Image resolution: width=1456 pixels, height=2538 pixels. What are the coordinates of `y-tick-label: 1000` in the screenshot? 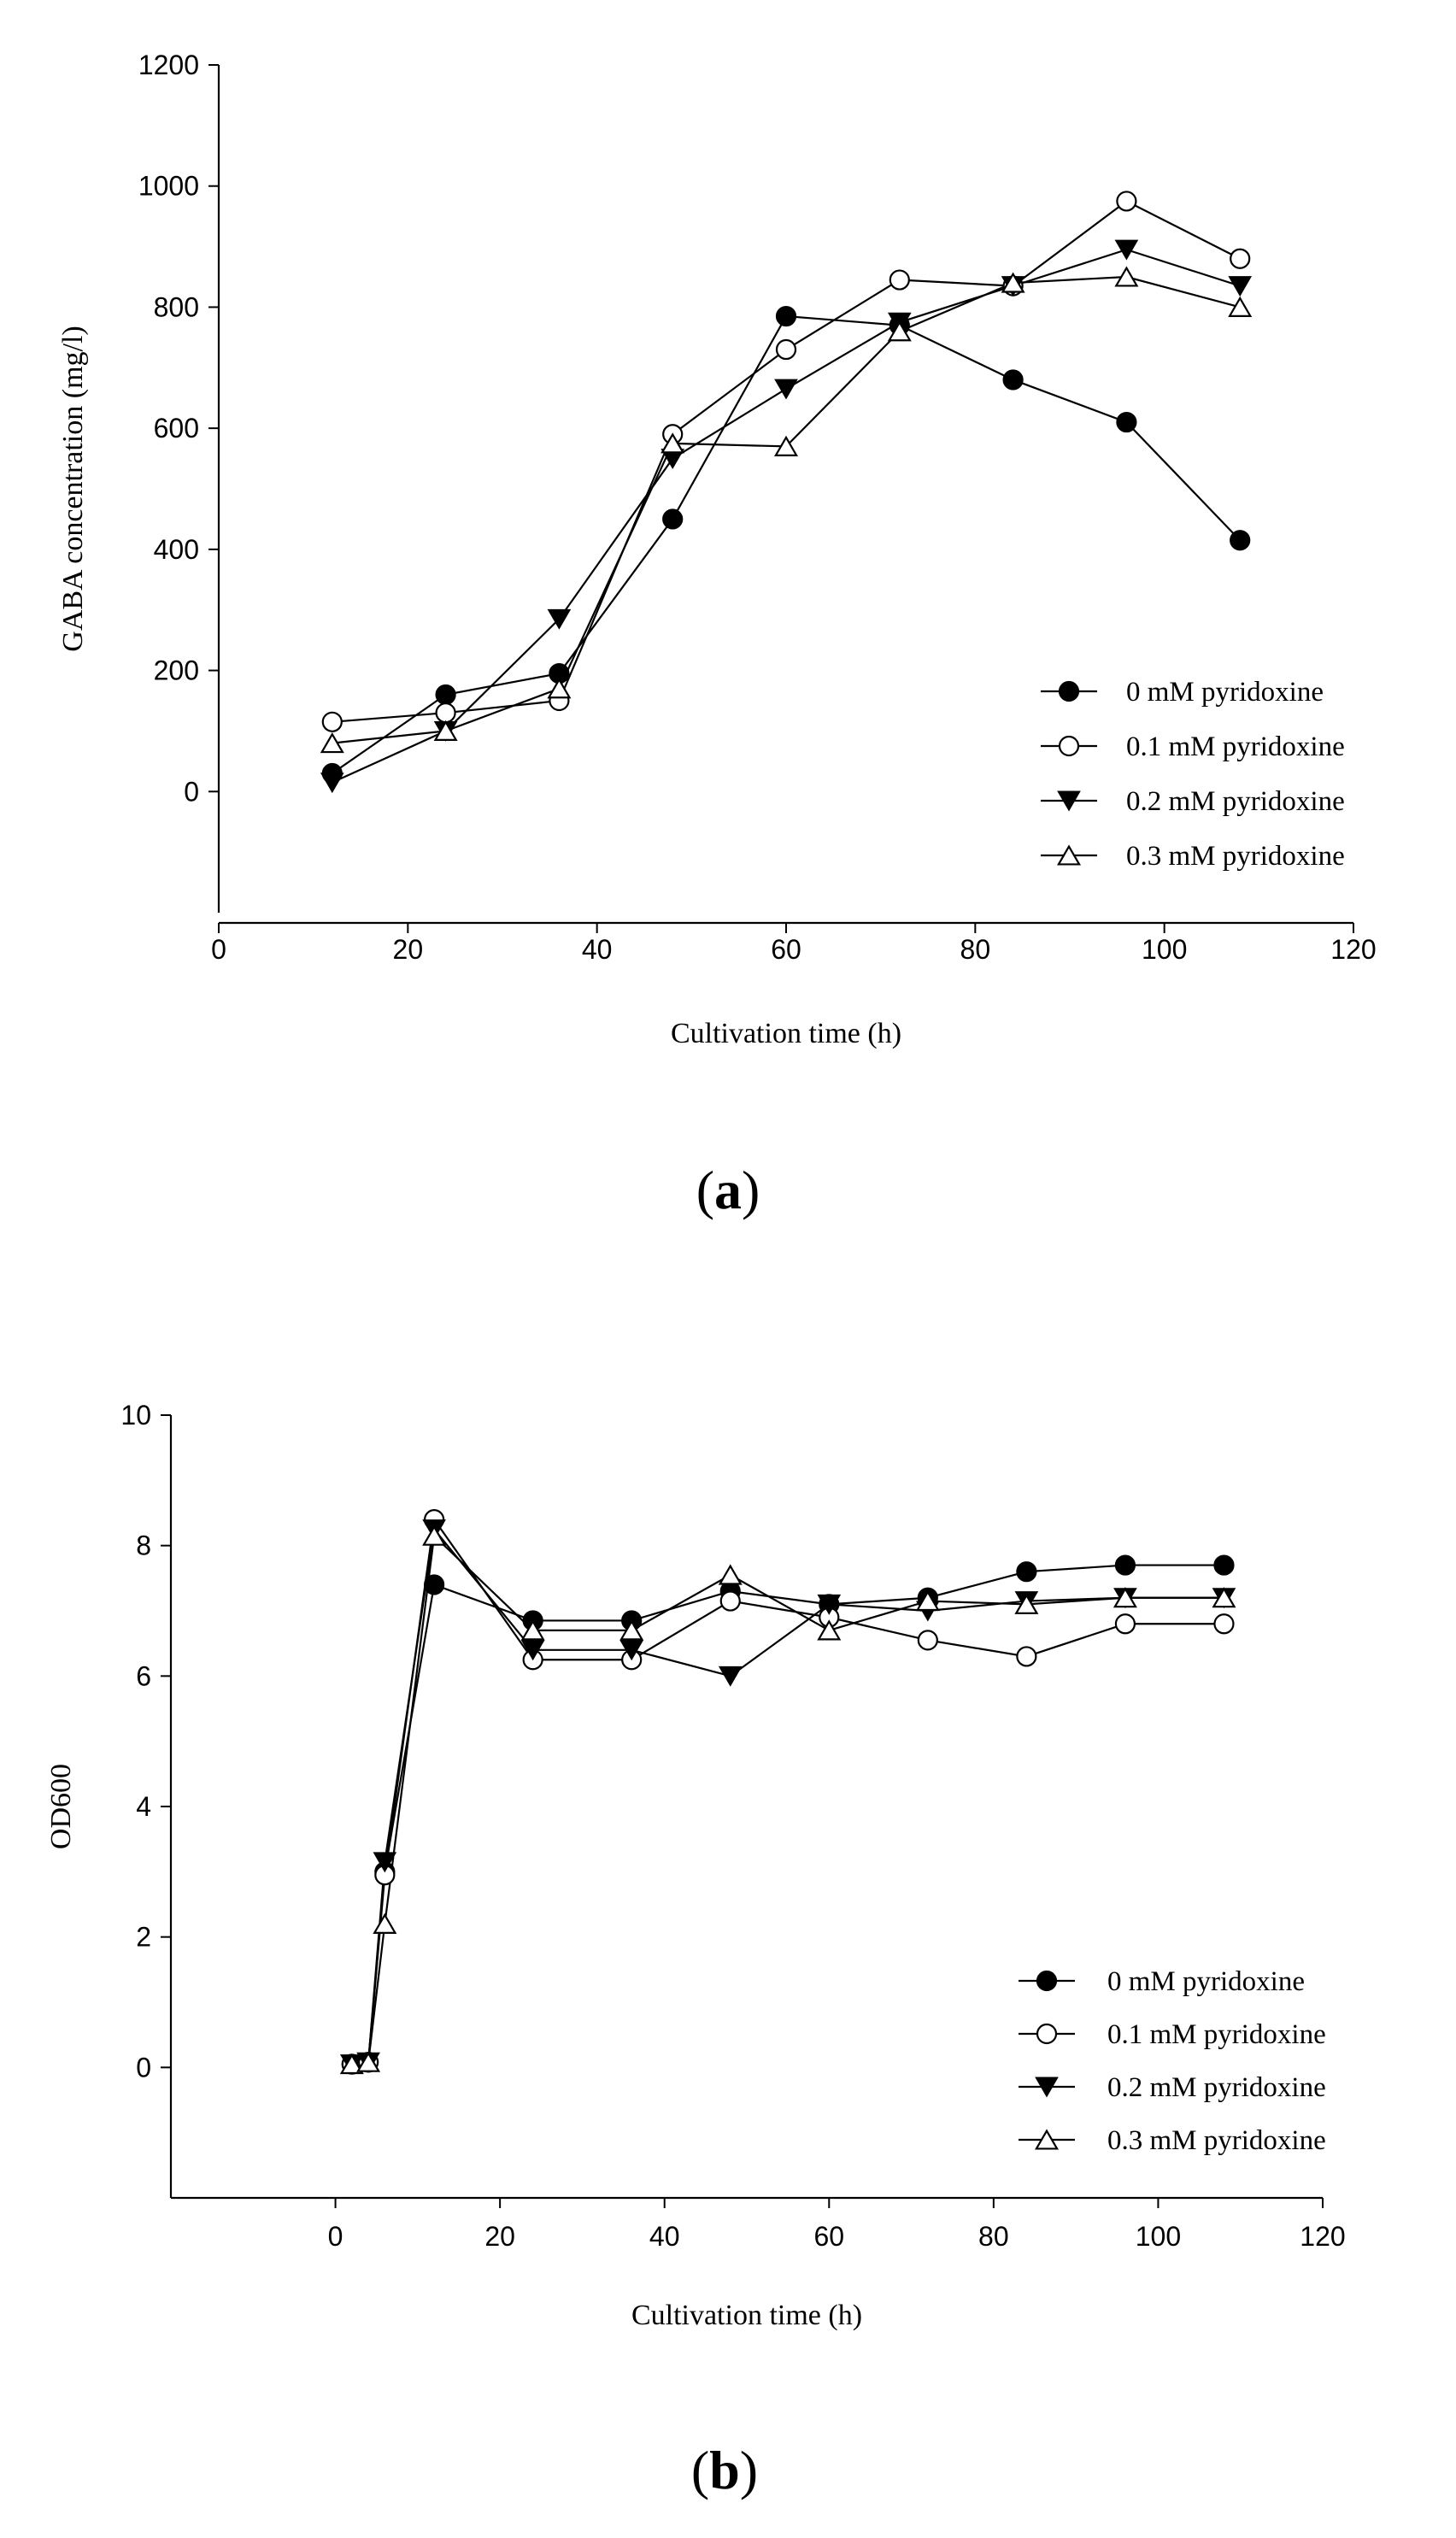 It's located at (168, 186).